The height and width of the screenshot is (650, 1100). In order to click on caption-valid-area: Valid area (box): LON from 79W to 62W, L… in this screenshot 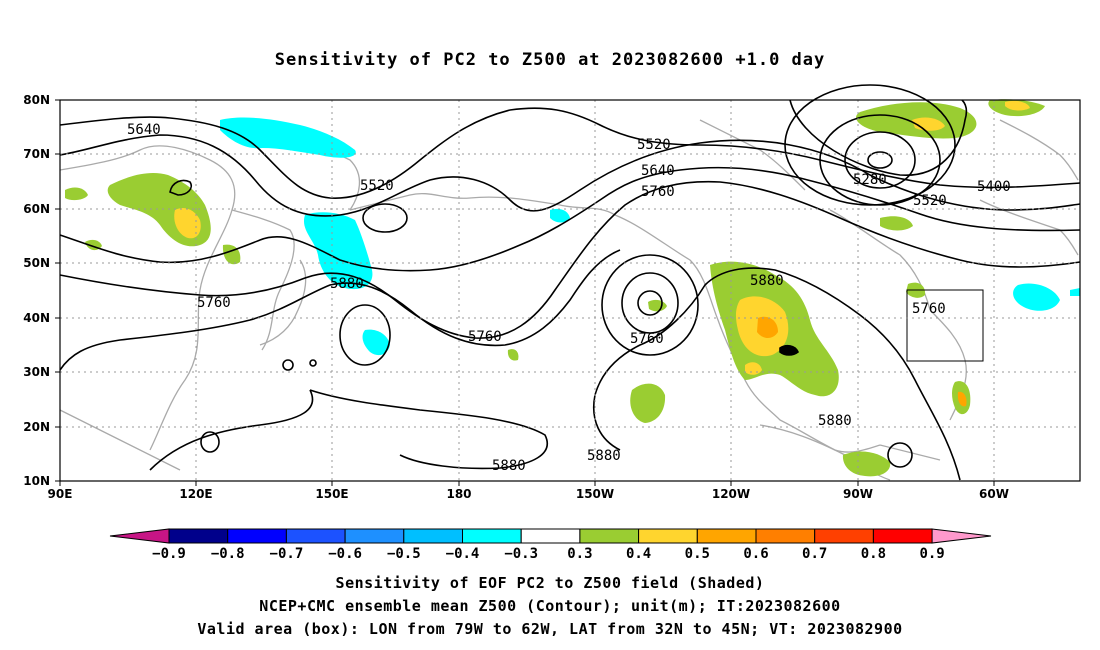, I will do `click(550, 629)`.